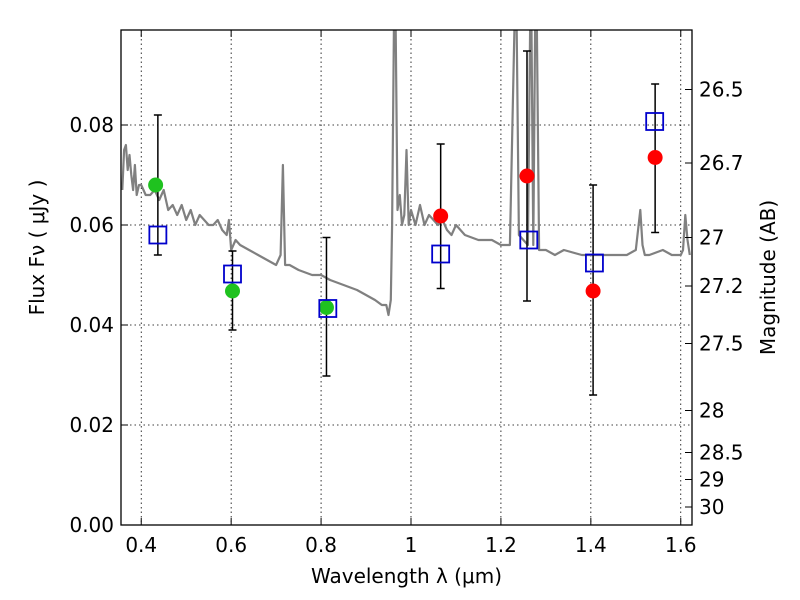  Describe the element at coordinates (91, 125) in the screenshot. I see `y-tick-label: 0.08` at that location.